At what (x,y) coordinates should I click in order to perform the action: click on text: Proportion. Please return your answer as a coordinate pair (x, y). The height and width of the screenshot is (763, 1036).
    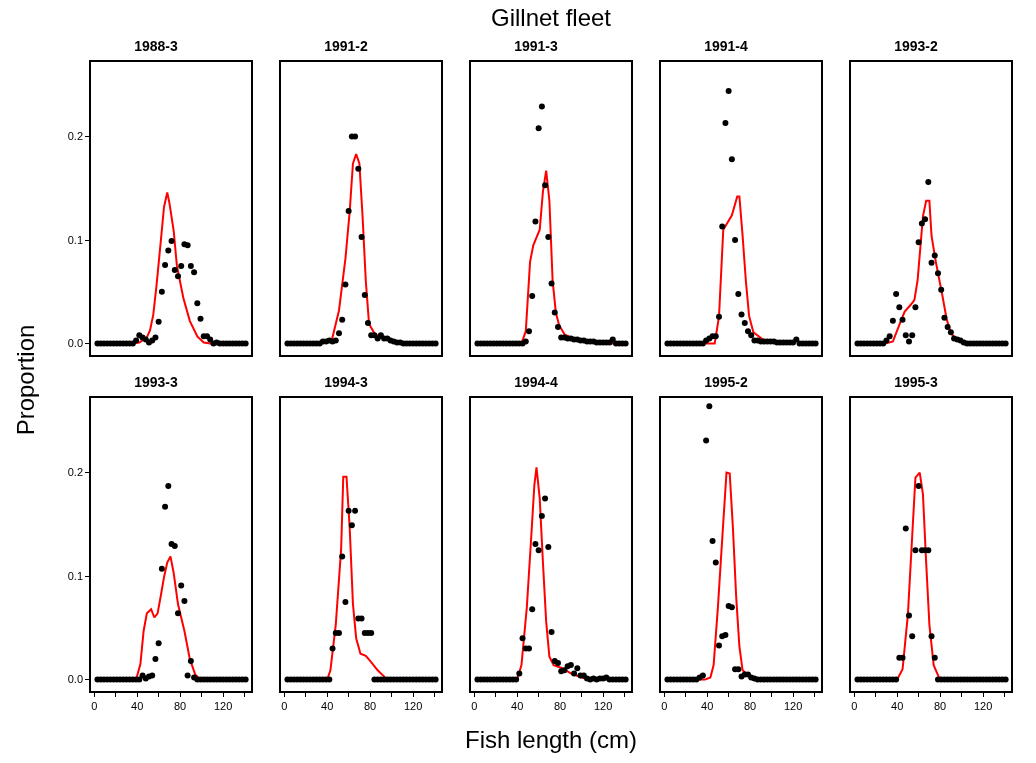
    Looking at the image, I should click on (26, 380).